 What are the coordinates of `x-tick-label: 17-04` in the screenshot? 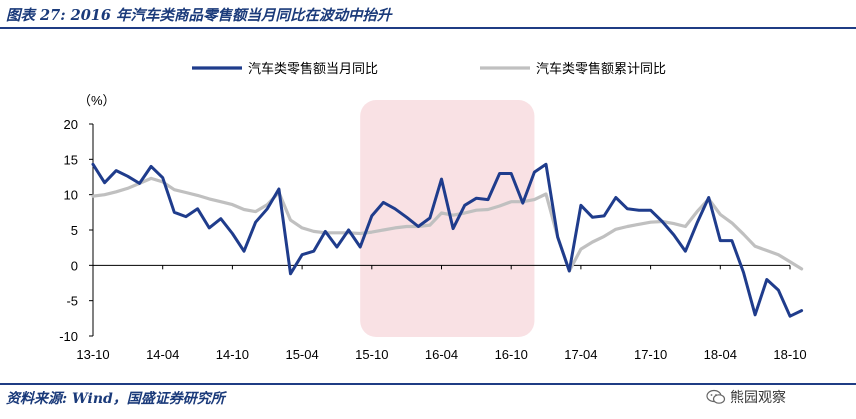 It's located at (580, 354).